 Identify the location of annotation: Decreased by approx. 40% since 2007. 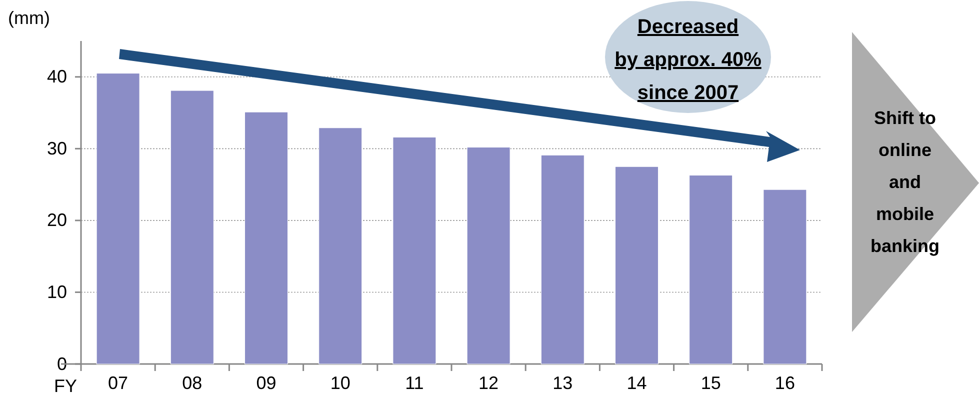
(688, 60).